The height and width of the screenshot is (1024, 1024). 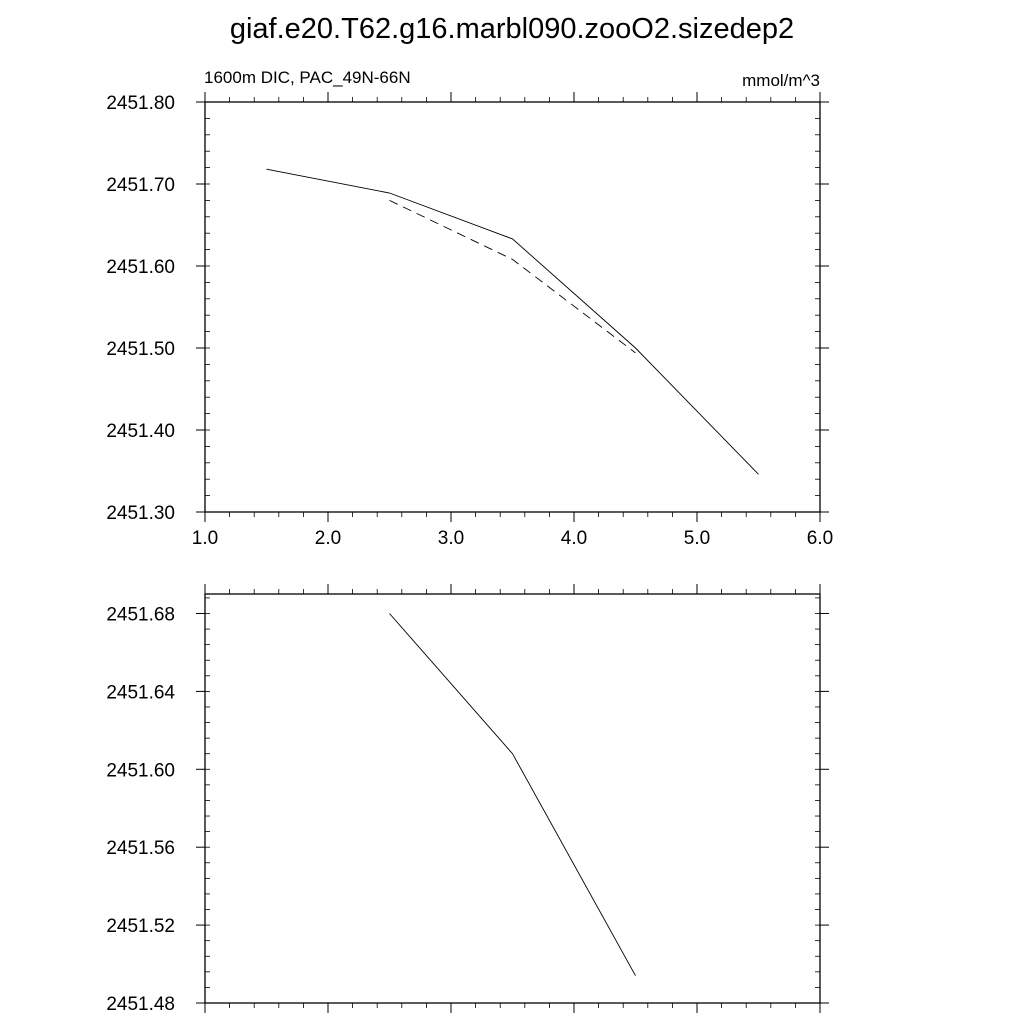 I want to click on bottom-y-tick-label: 2451.64, so click(x=140, y=692).